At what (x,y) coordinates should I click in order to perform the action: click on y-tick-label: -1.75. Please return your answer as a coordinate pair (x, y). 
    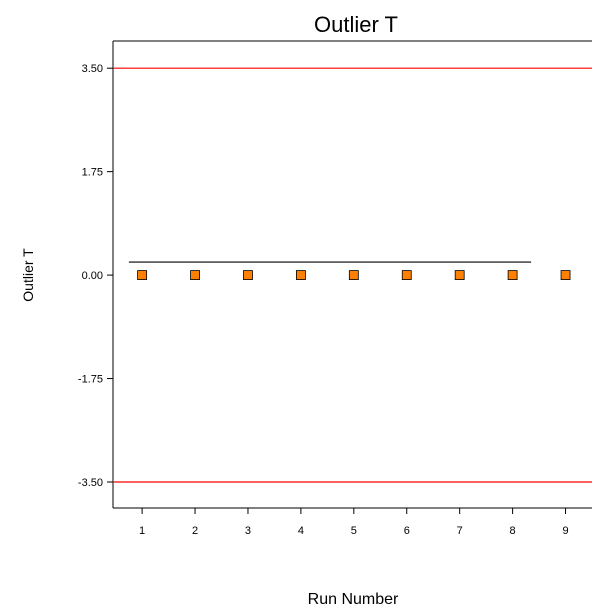
    Looking at the image, I should click on (90, 380).